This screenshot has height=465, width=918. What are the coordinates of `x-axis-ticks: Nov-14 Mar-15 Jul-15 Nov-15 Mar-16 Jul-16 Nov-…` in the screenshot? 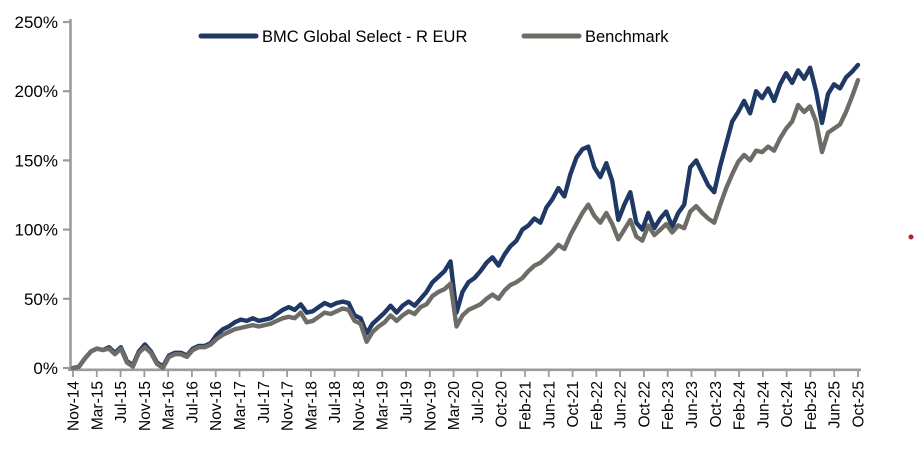 It's located at (467, 400).